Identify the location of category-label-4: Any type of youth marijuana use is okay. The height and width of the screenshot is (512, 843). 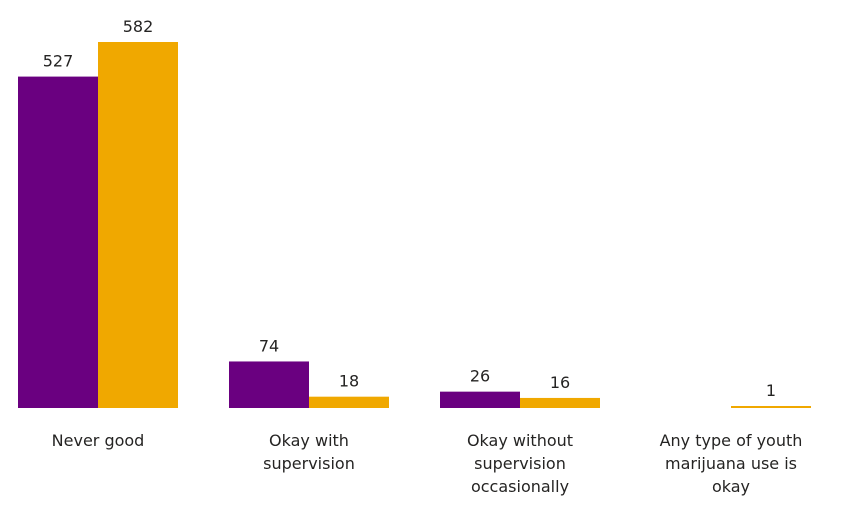
(731, 463).